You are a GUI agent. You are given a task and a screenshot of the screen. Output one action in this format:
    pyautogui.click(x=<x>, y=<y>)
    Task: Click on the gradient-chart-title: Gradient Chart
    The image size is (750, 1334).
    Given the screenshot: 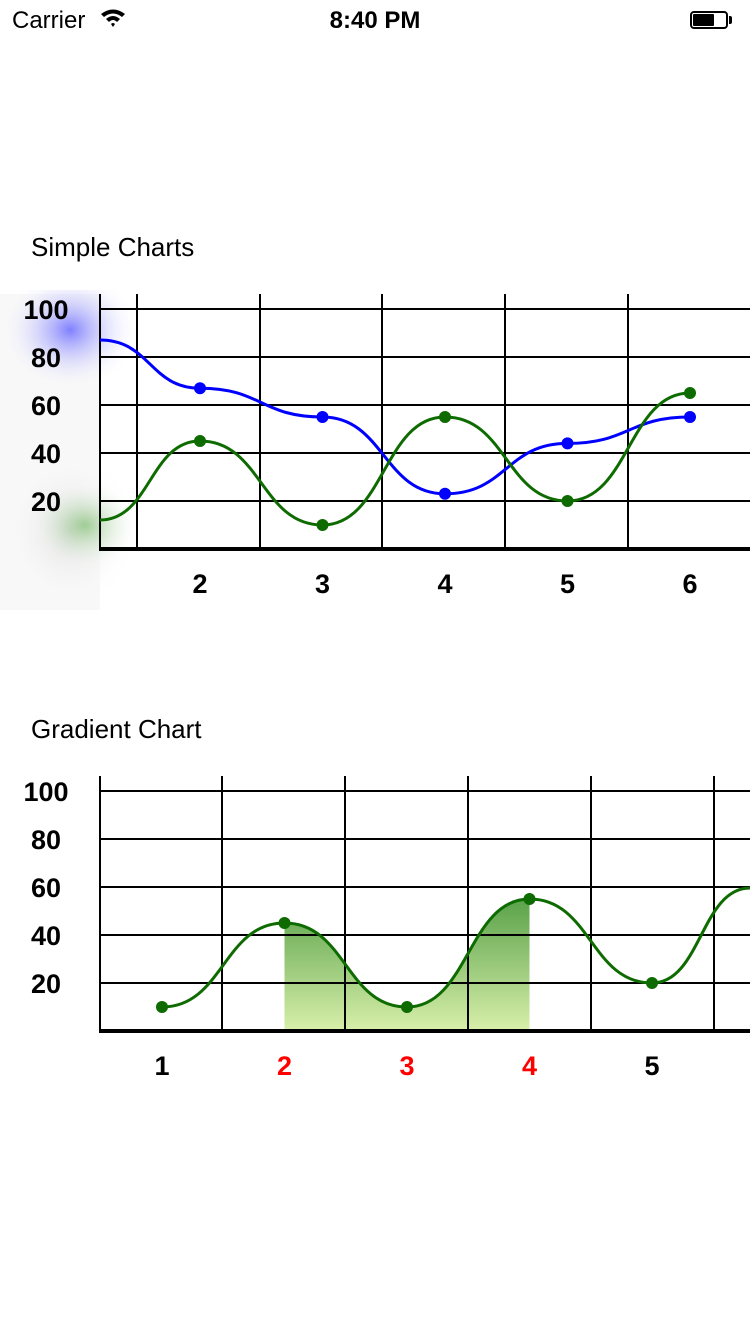 What is the action you would take?
    pyautogui.click(x=116, y=729)
    